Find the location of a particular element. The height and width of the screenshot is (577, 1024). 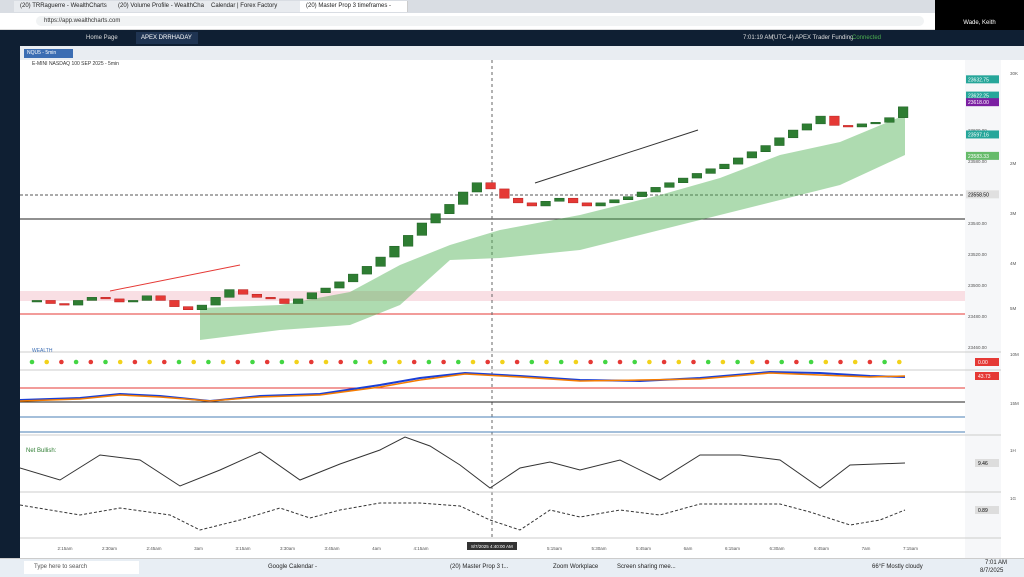

time-label: 5:30am is located at coordinates (598, 548).